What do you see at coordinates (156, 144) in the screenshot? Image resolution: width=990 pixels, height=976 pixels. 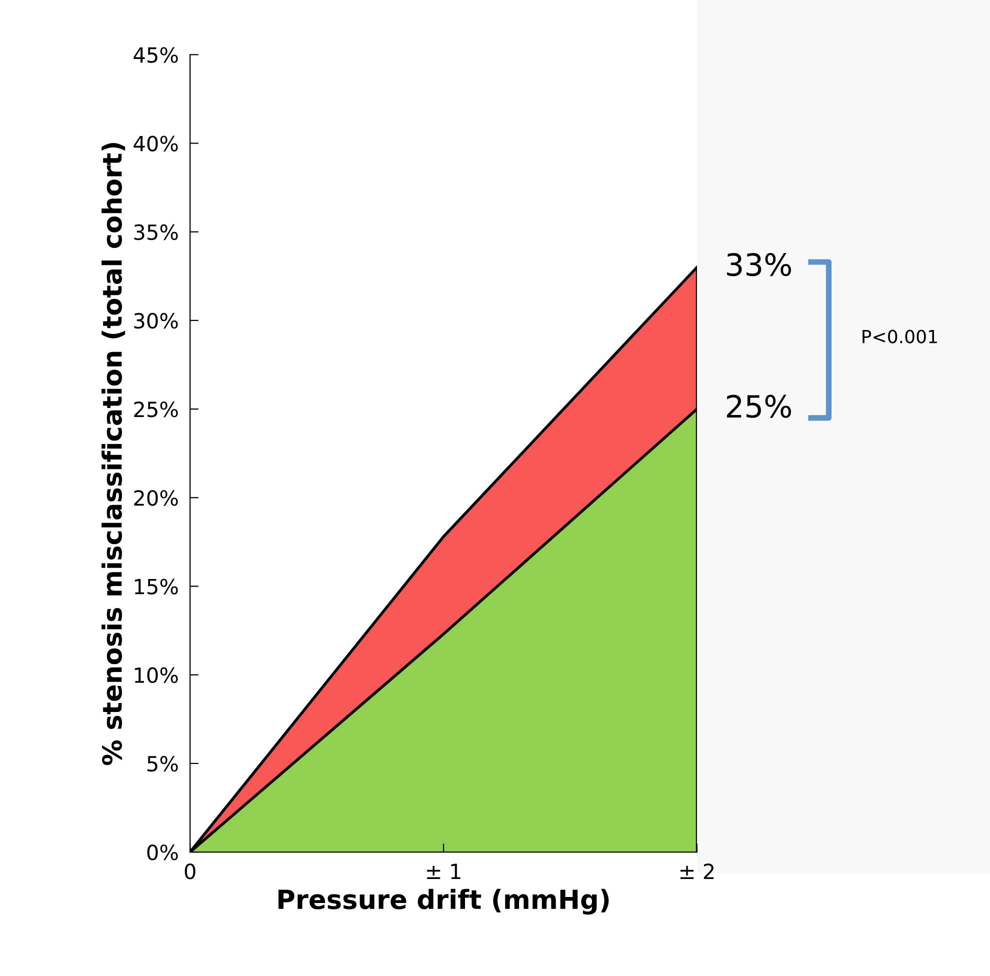 I see `y-tick-label: 40%` at bounding box center [156, 144].